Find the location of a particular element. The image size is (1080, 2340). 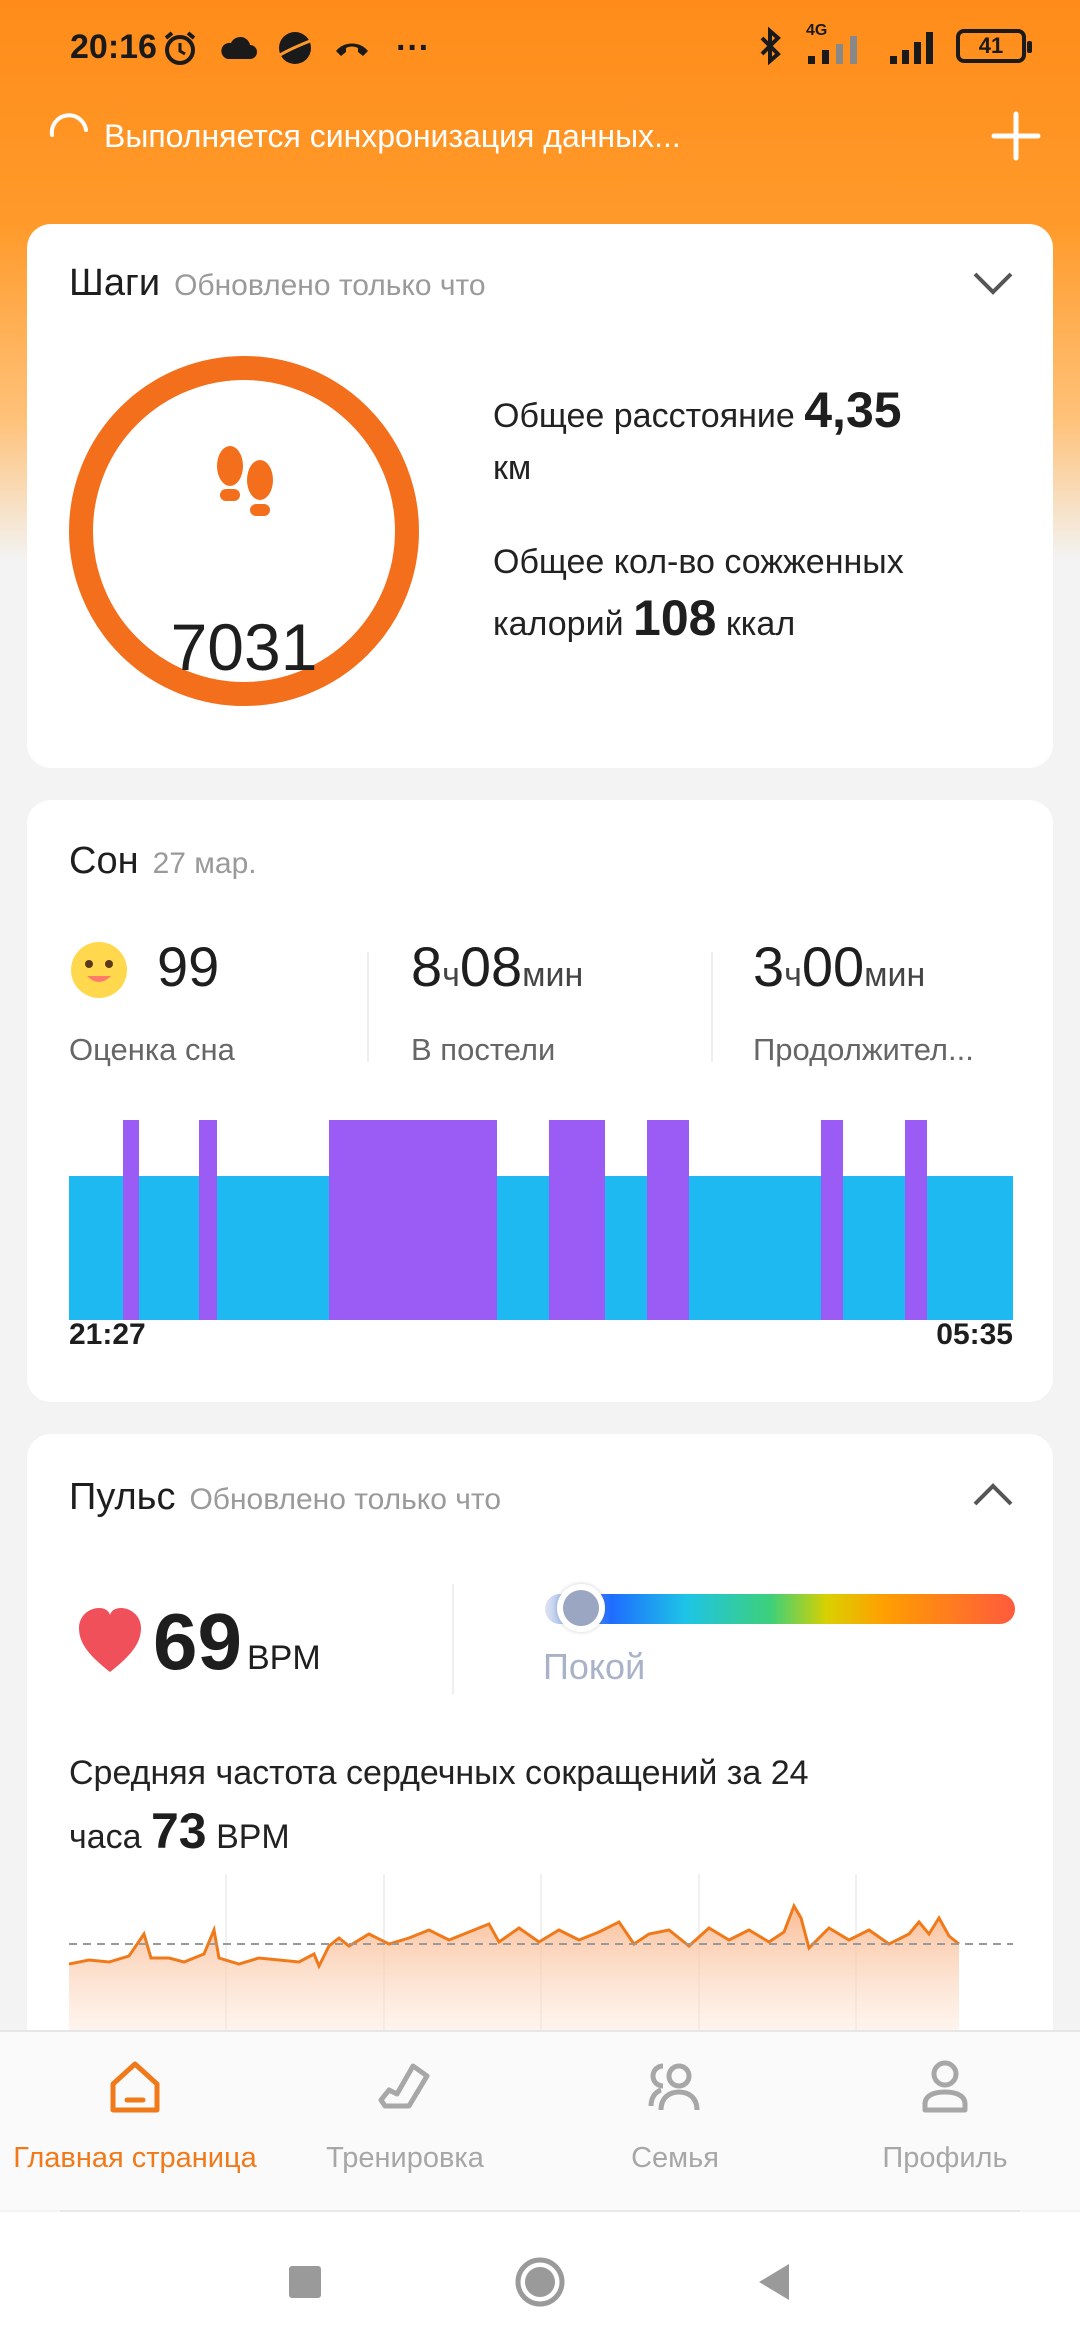

pulse-updated: Обновлено только что is located at coordinates (345, 1499).